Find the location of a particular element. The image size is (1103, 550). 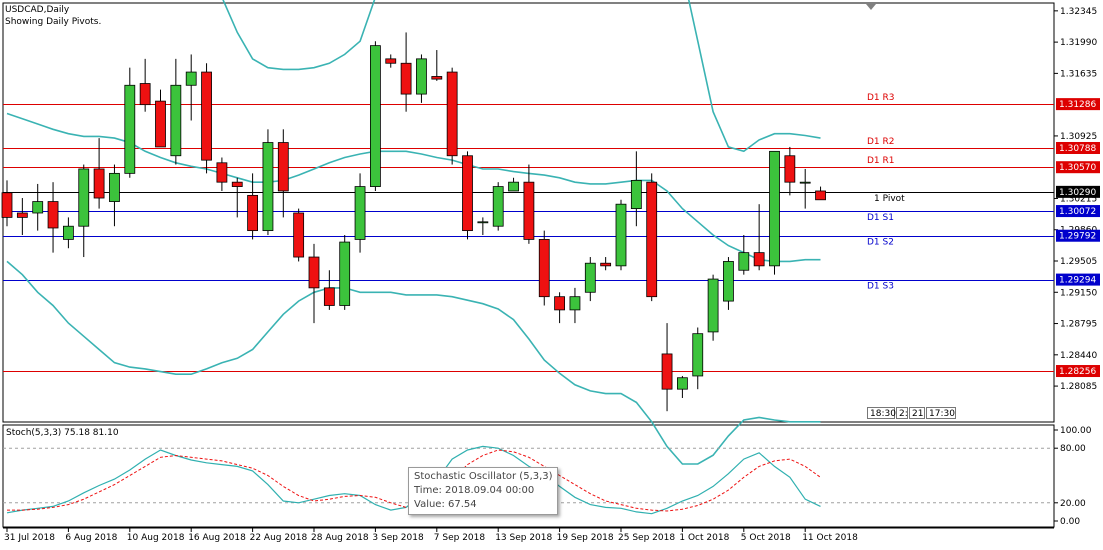

chart-title-block: USDCAD,Daily Showing Daily Pivots. is located at coordinates (53, 16).